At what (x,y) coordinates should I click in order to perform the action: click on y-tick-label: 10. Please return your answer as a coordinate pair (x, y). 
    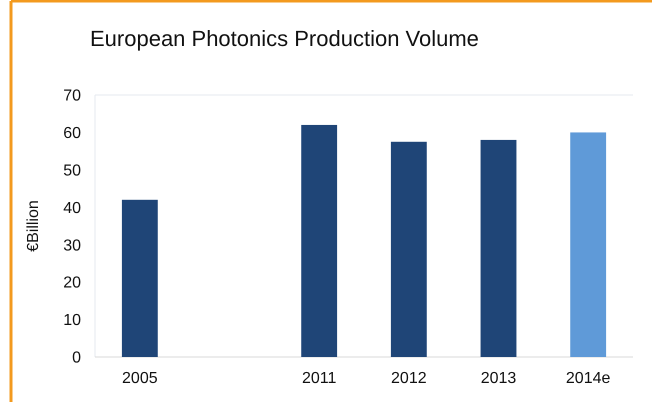
    Looking at the image, I should click on (72, 321).